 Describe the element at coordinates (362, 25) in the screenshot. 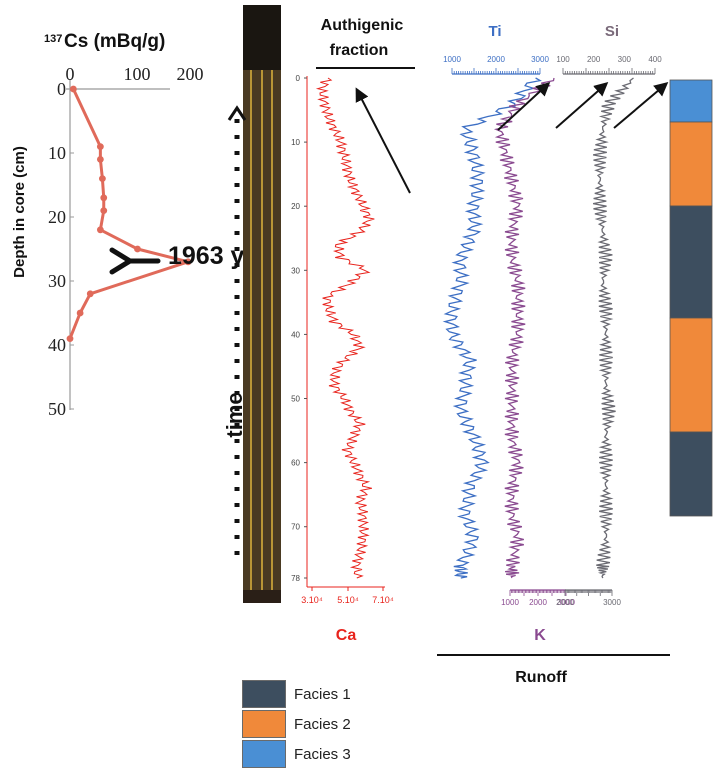

I see `authigenic-label-line1: Authigenic` at that location.